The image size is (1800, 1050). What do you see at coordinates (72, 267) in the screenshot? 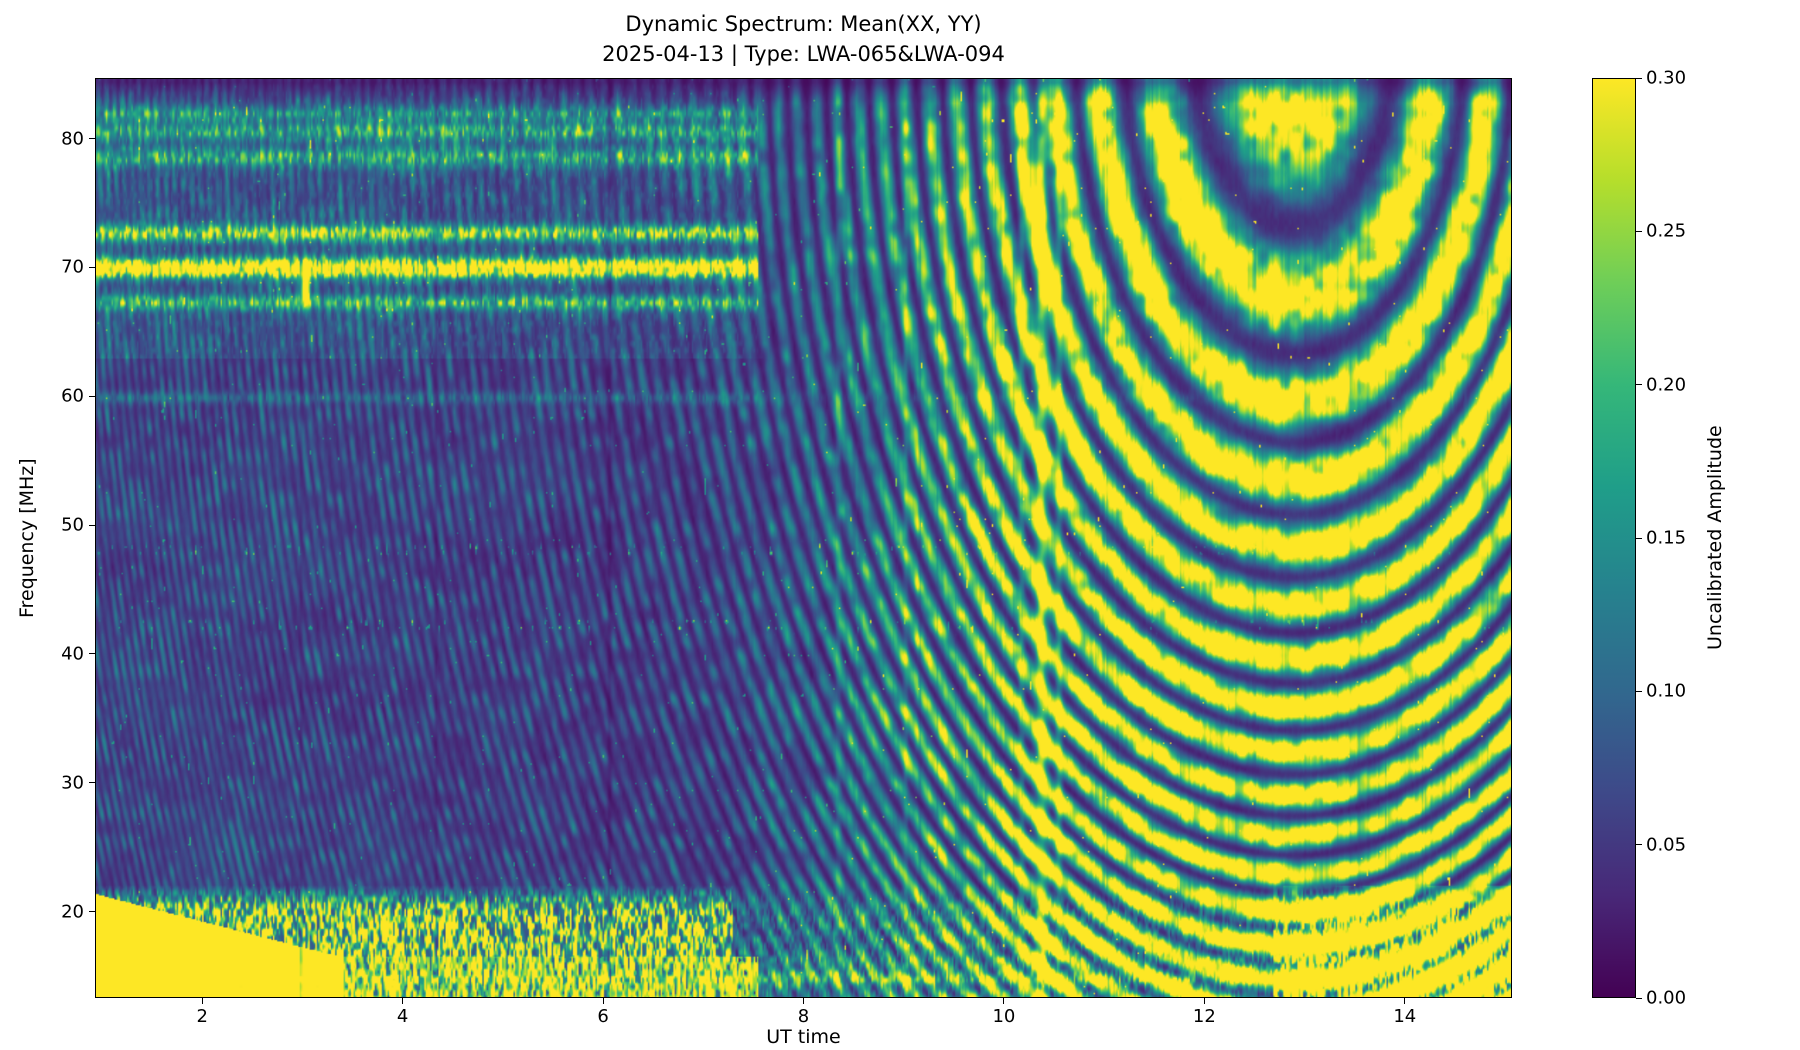
I see `y-tick-label: 70` at bounding box center [72, 267].